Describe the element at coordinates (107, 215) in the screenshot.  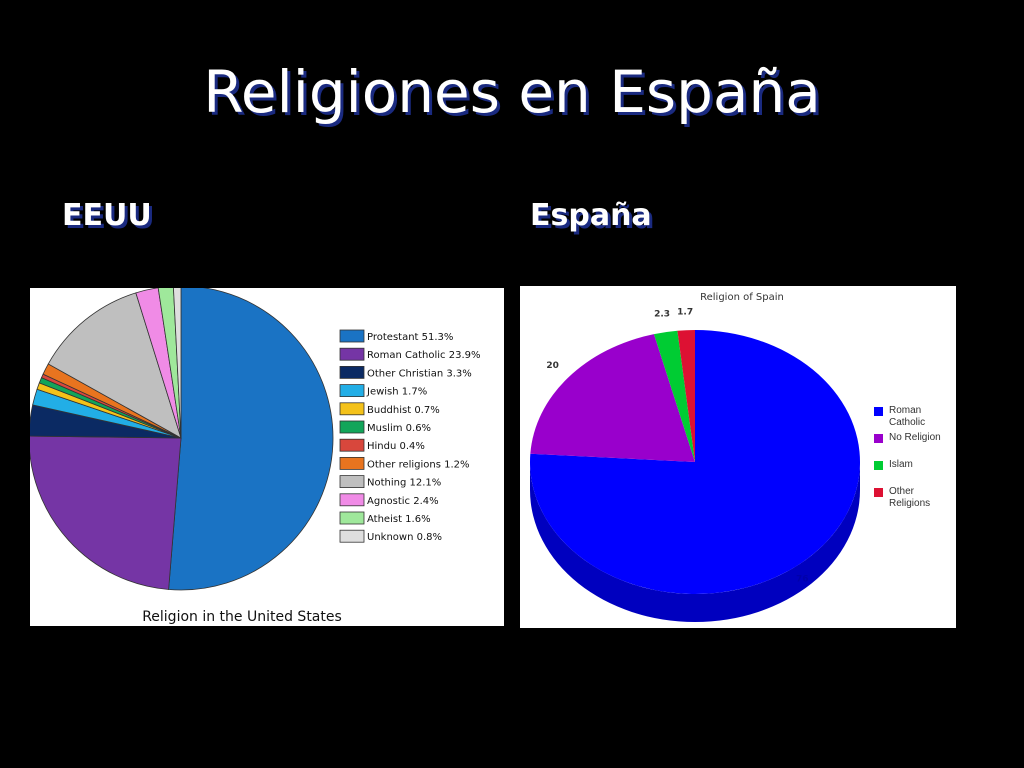
I see `heading: EEUU` at that location.